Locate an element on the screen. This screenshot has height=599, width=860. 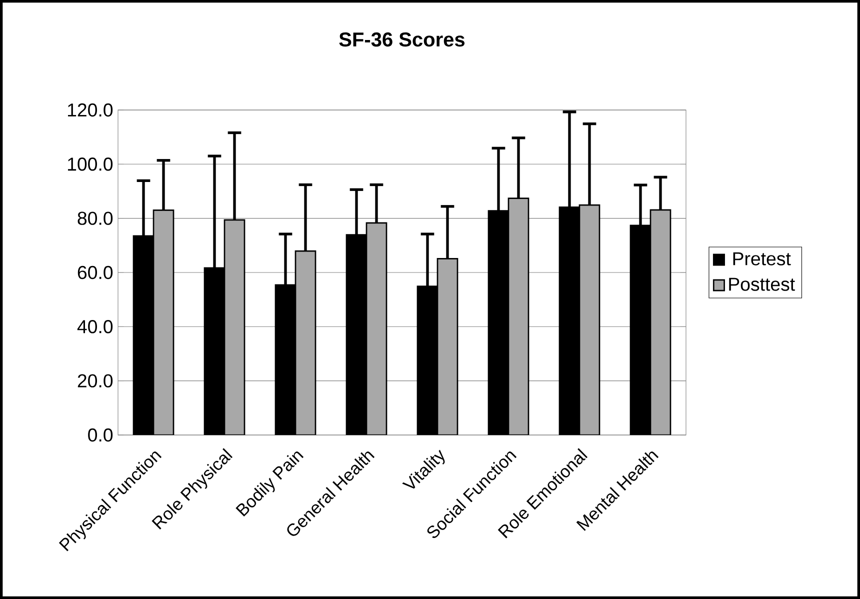
legend-label: Pretest is located at coordinates (762, 259).